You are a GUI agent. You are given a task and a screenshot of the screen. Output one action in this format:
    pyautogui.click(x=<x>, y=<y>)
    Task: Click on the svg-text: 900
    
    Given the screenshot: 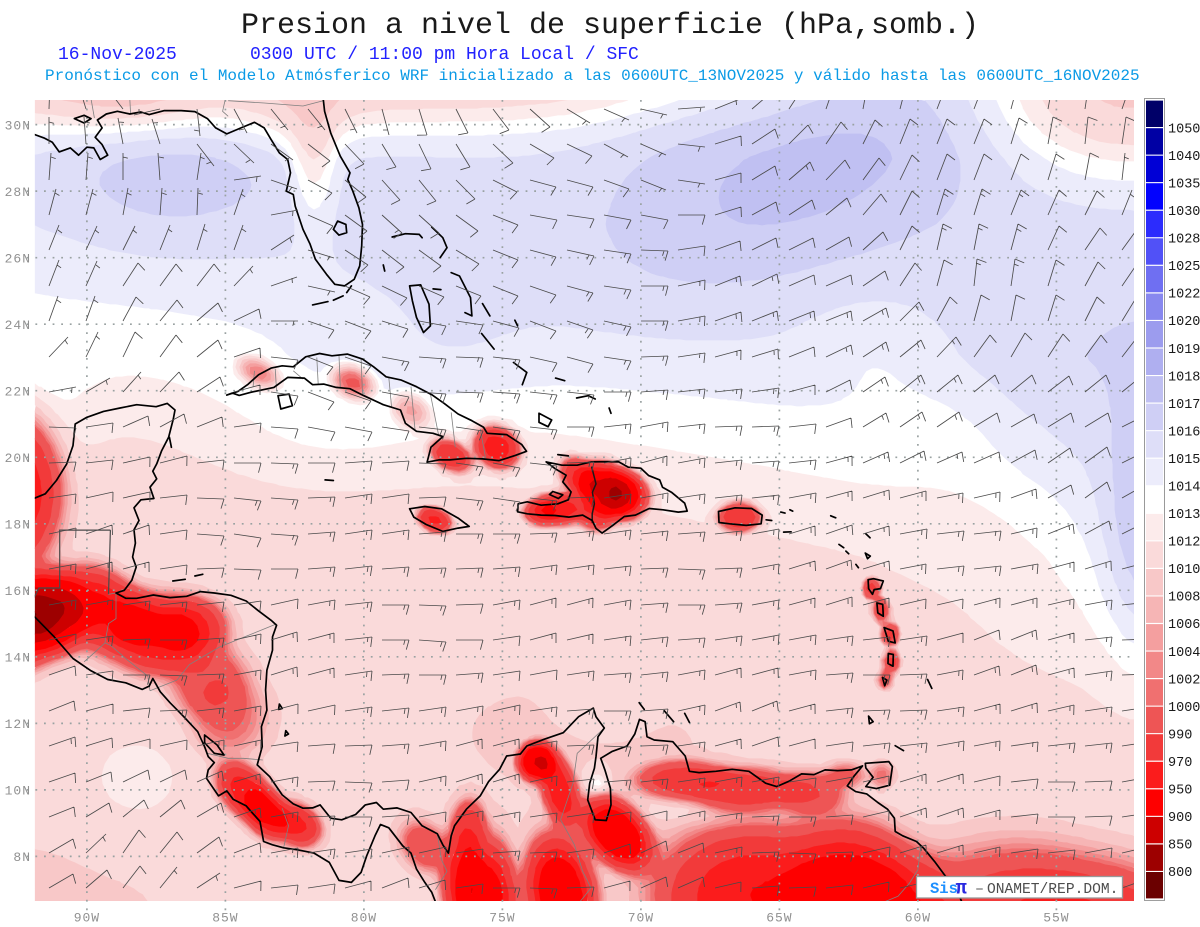 What is the action you would take?
    pyautogui.click(x=1180, y=818)
    